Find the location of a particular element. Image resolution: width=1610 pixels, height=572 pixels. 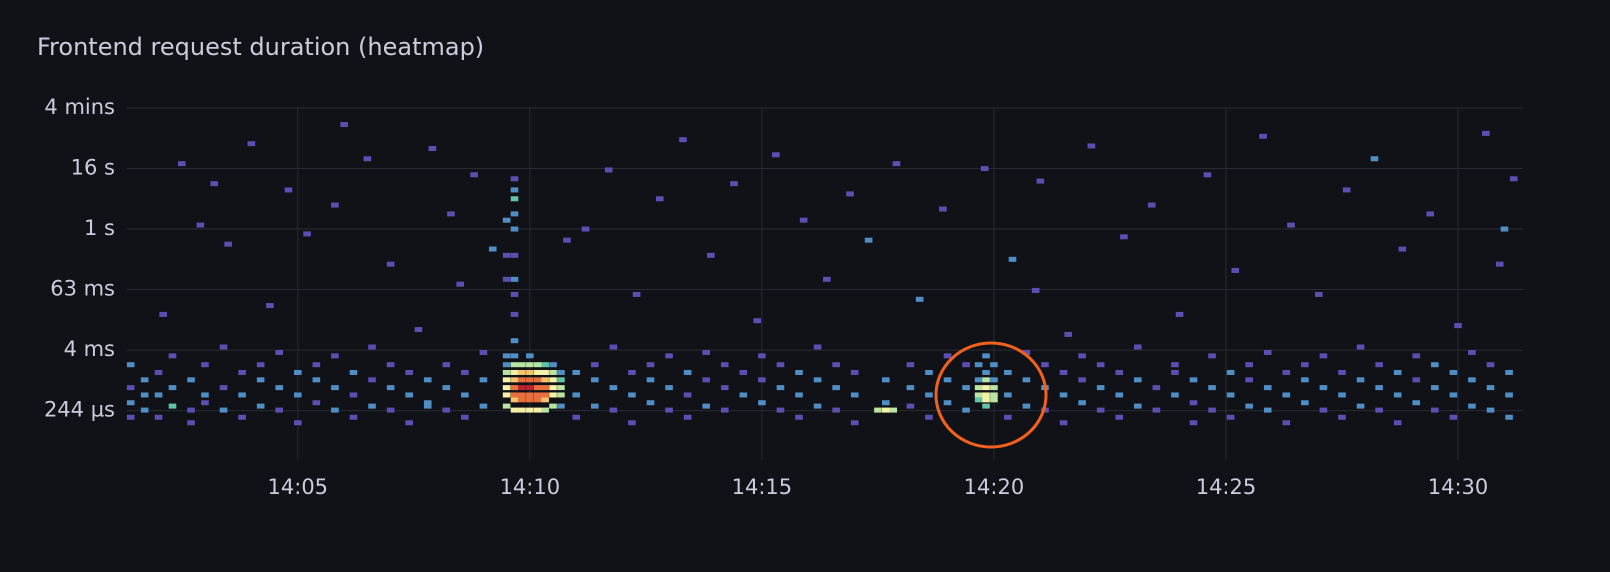

panel-title: Frontend request duration (heatmap) is located at coordinates (260, 47).